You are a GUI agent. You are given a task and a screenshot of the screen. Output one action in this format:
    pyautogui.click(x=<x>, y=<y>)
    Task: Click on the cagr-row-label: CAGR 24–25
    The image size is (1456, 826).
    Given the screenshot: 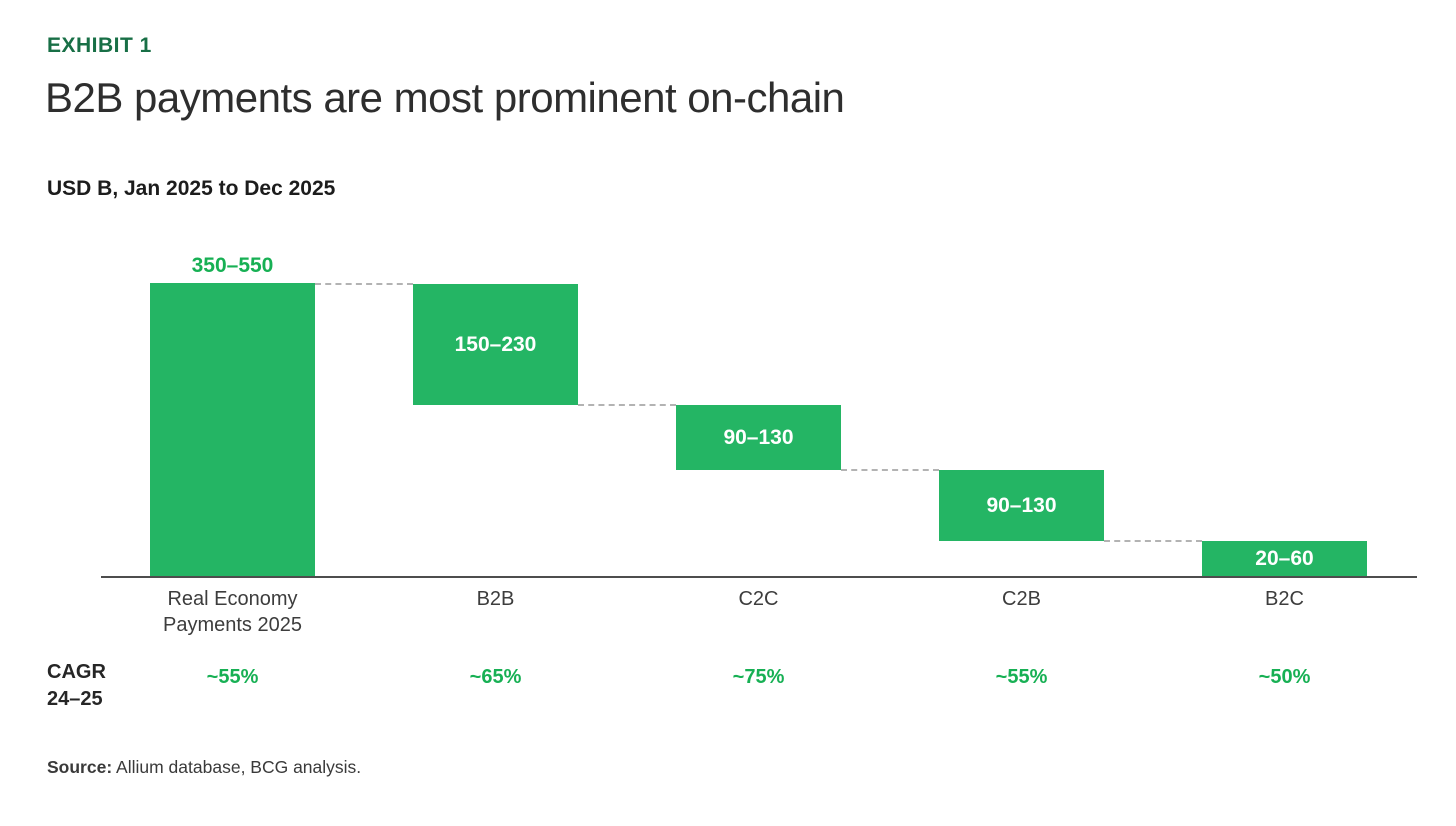 What is the action you would take?
    pyautogui.click(x=76, y=686)
    